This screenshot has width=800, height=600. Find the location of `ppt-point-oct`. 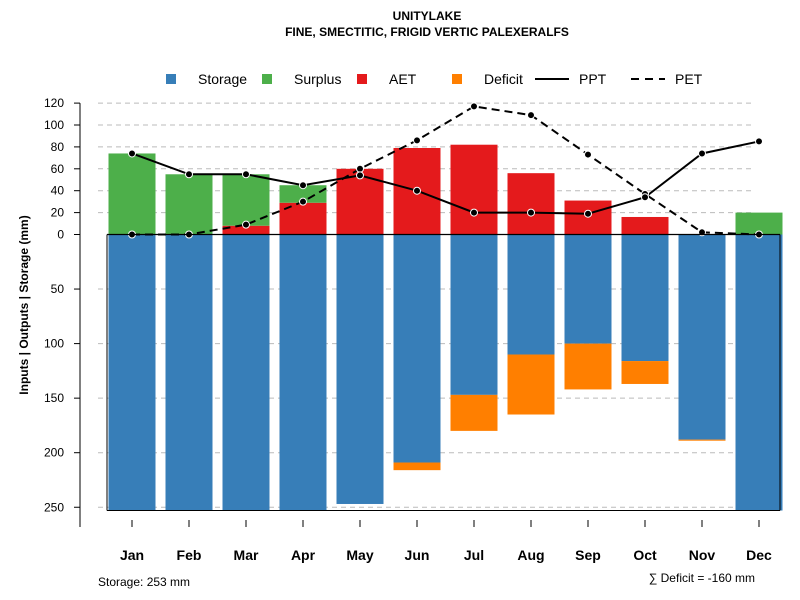

ppt-point-oct is located at coordinates (645, 197).